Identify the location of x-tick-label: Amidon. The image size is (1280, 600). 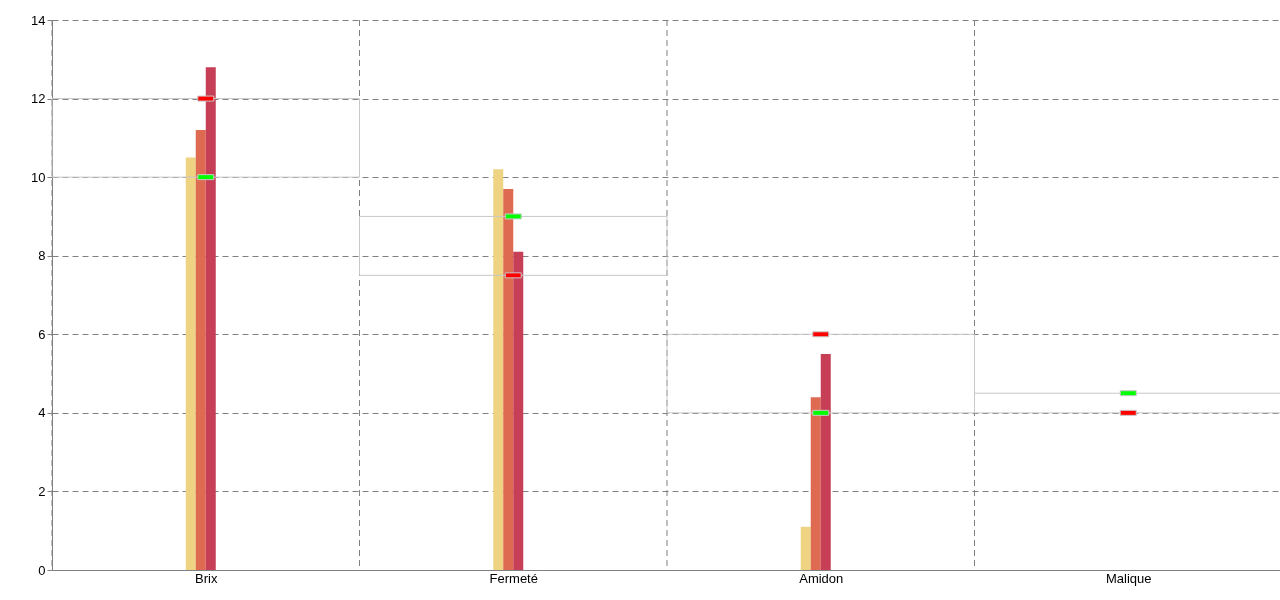
(821, 578).